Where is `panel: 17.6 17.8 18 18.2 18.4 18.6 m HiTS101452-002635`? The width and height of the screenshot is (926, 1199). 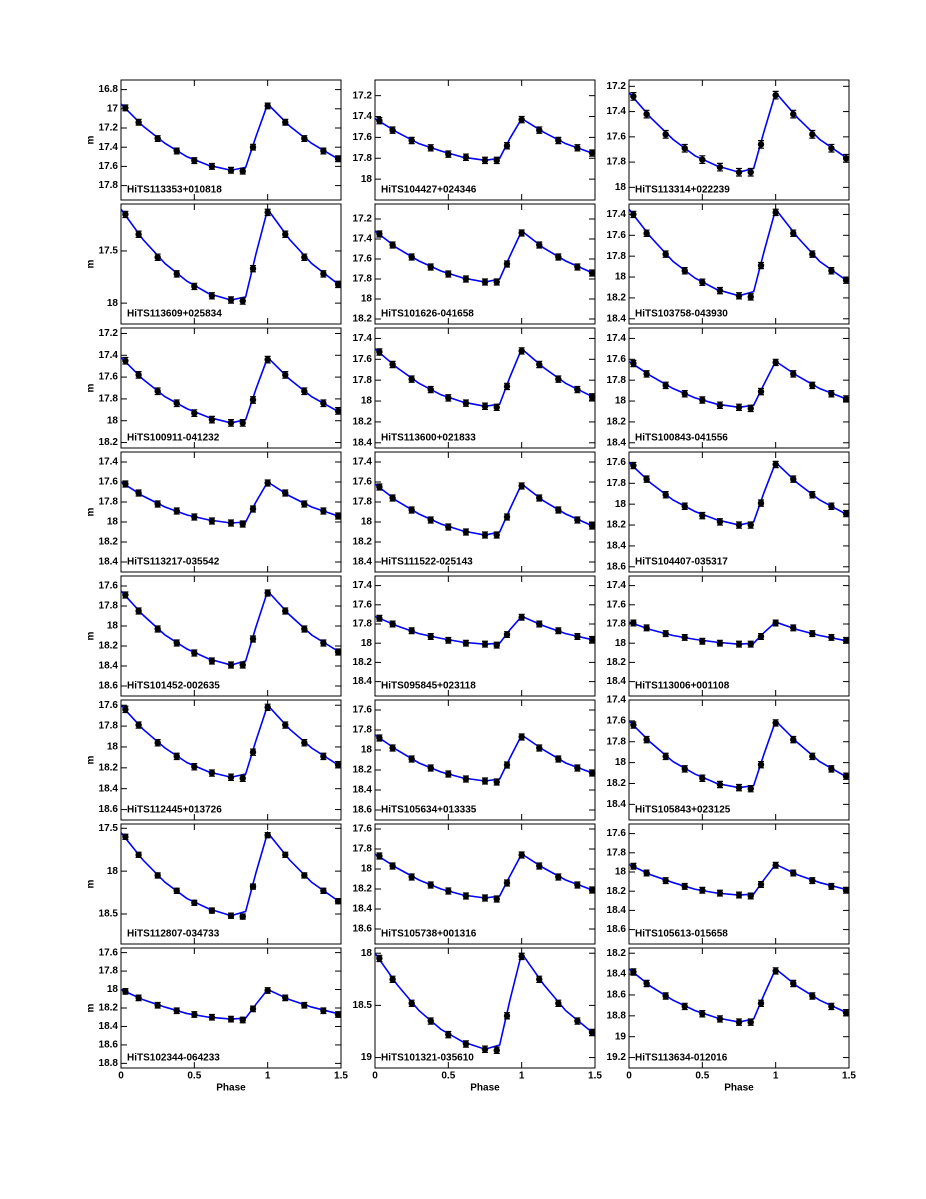 panel: 17.6 17.8 18 18.2 18.4 18.6 m HiTS101452-002635 is located at coordinates (214, 636).